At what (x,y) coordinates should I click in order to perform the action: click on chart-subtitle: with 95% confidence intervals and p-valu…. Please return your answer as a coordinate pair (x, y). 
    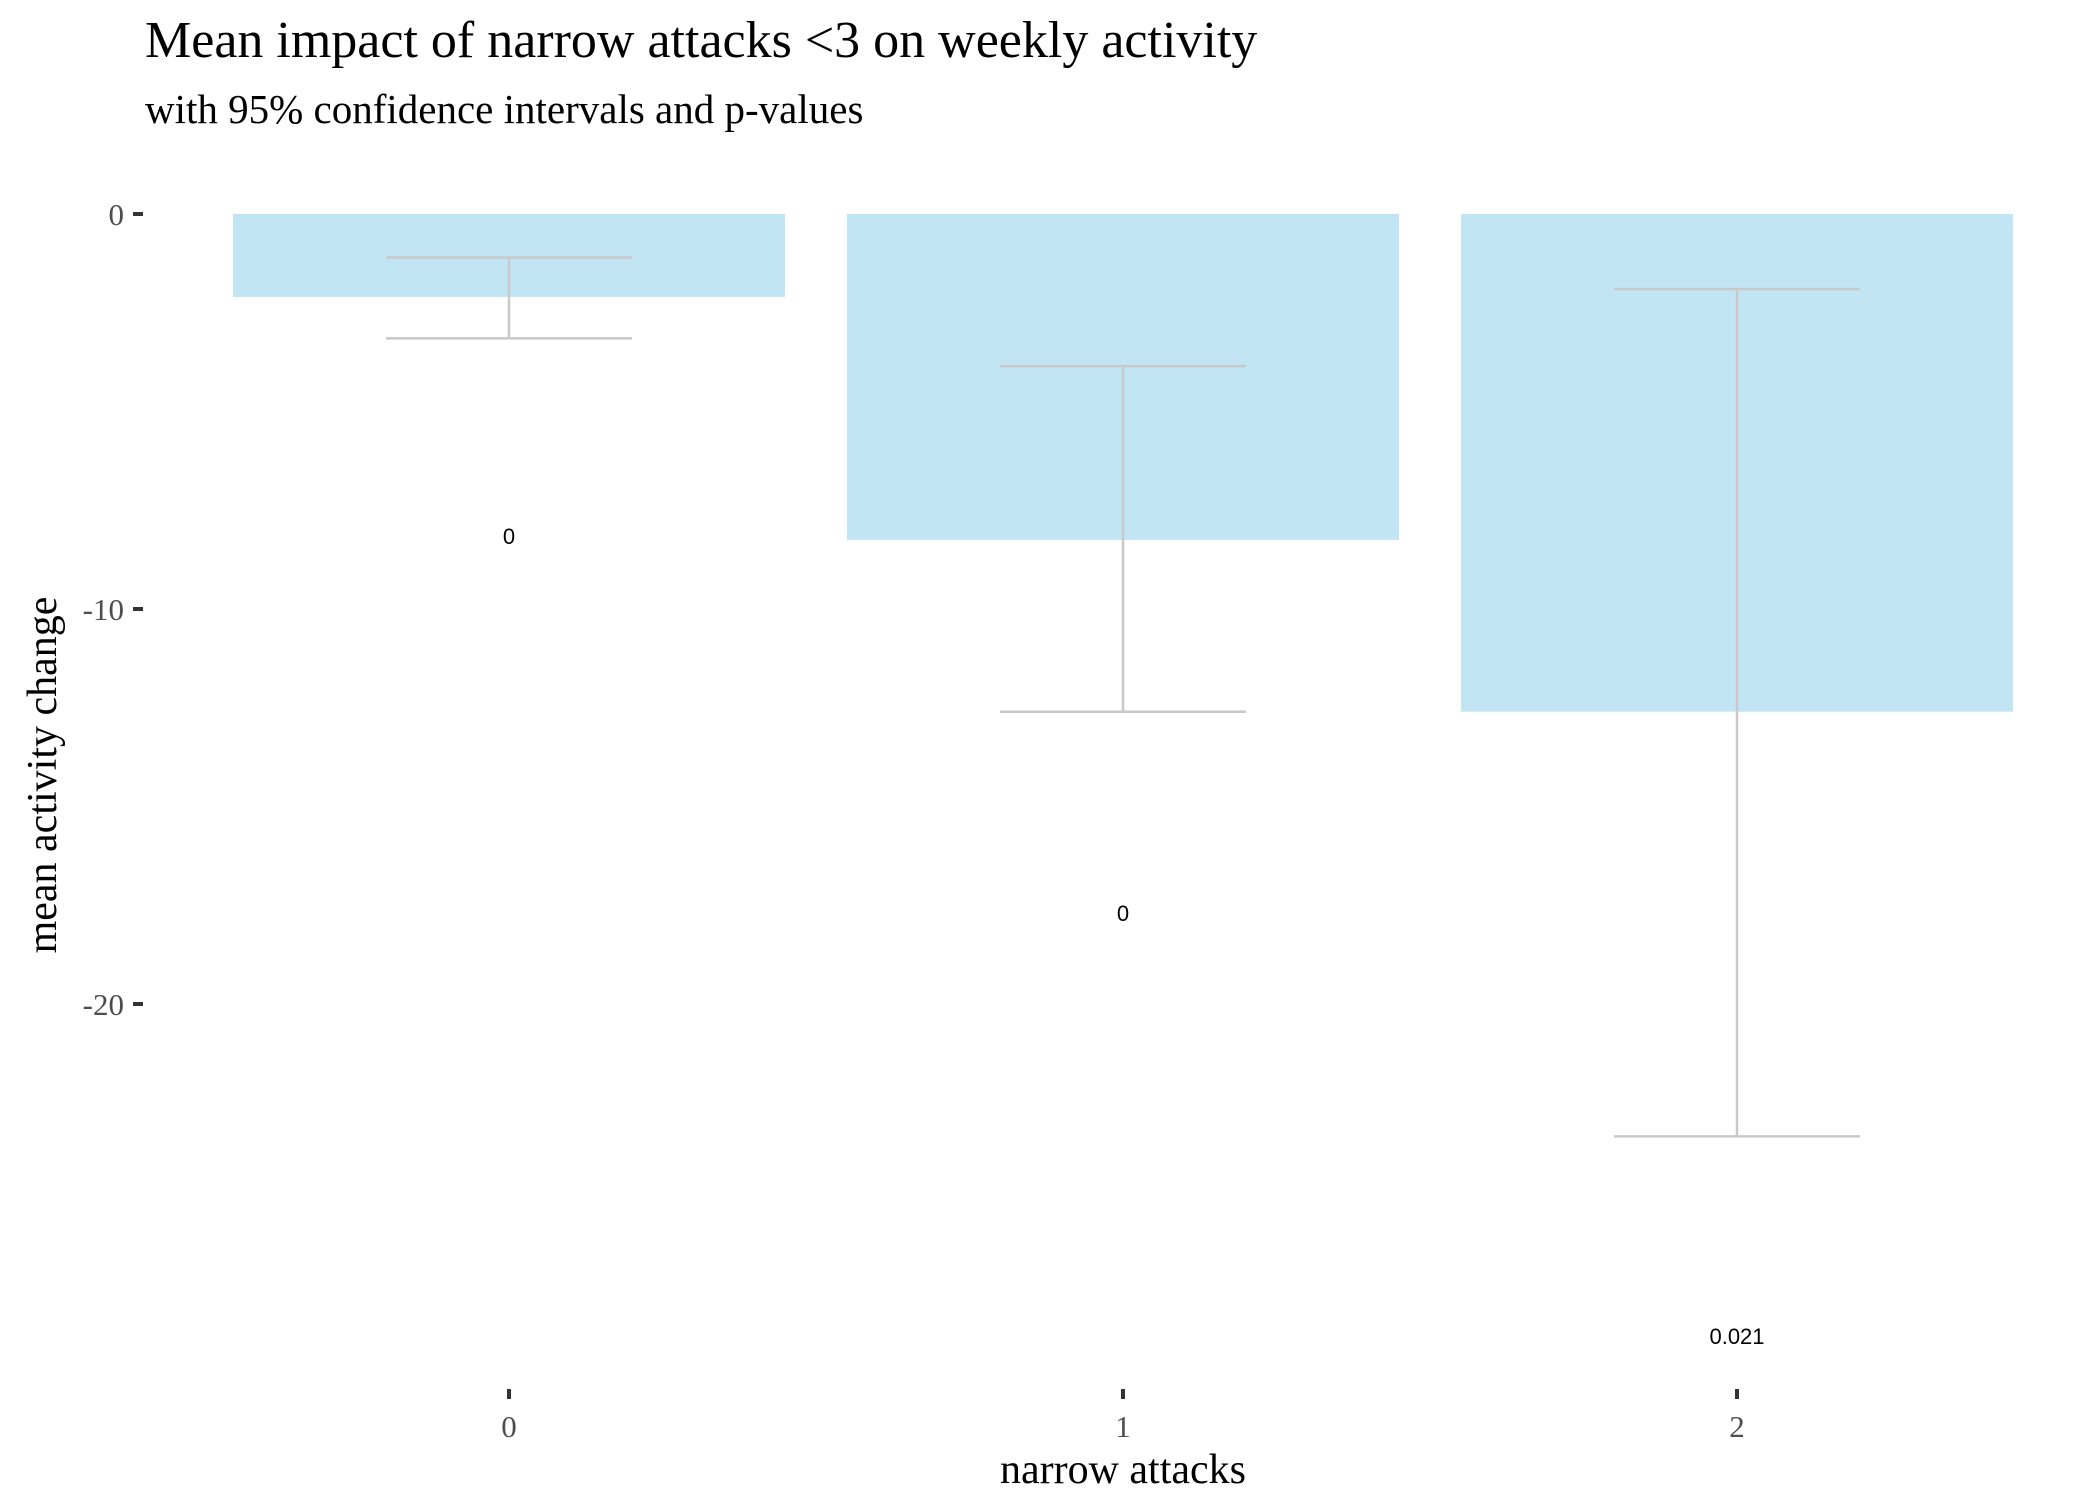
    Looking at the image, I should click on (504, 109).